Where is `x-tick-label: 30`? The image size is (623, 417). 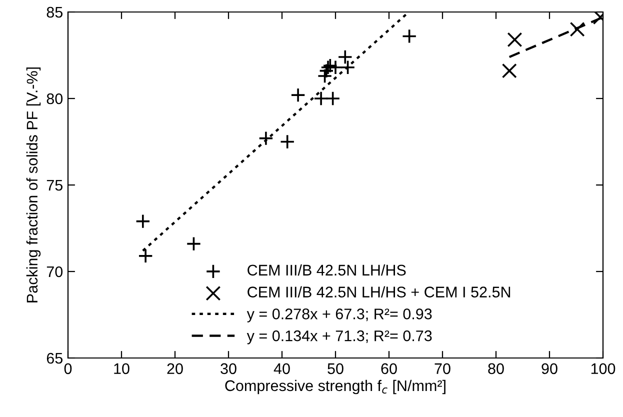 x-tick-label: 30 is located at coordinates (228, 368).